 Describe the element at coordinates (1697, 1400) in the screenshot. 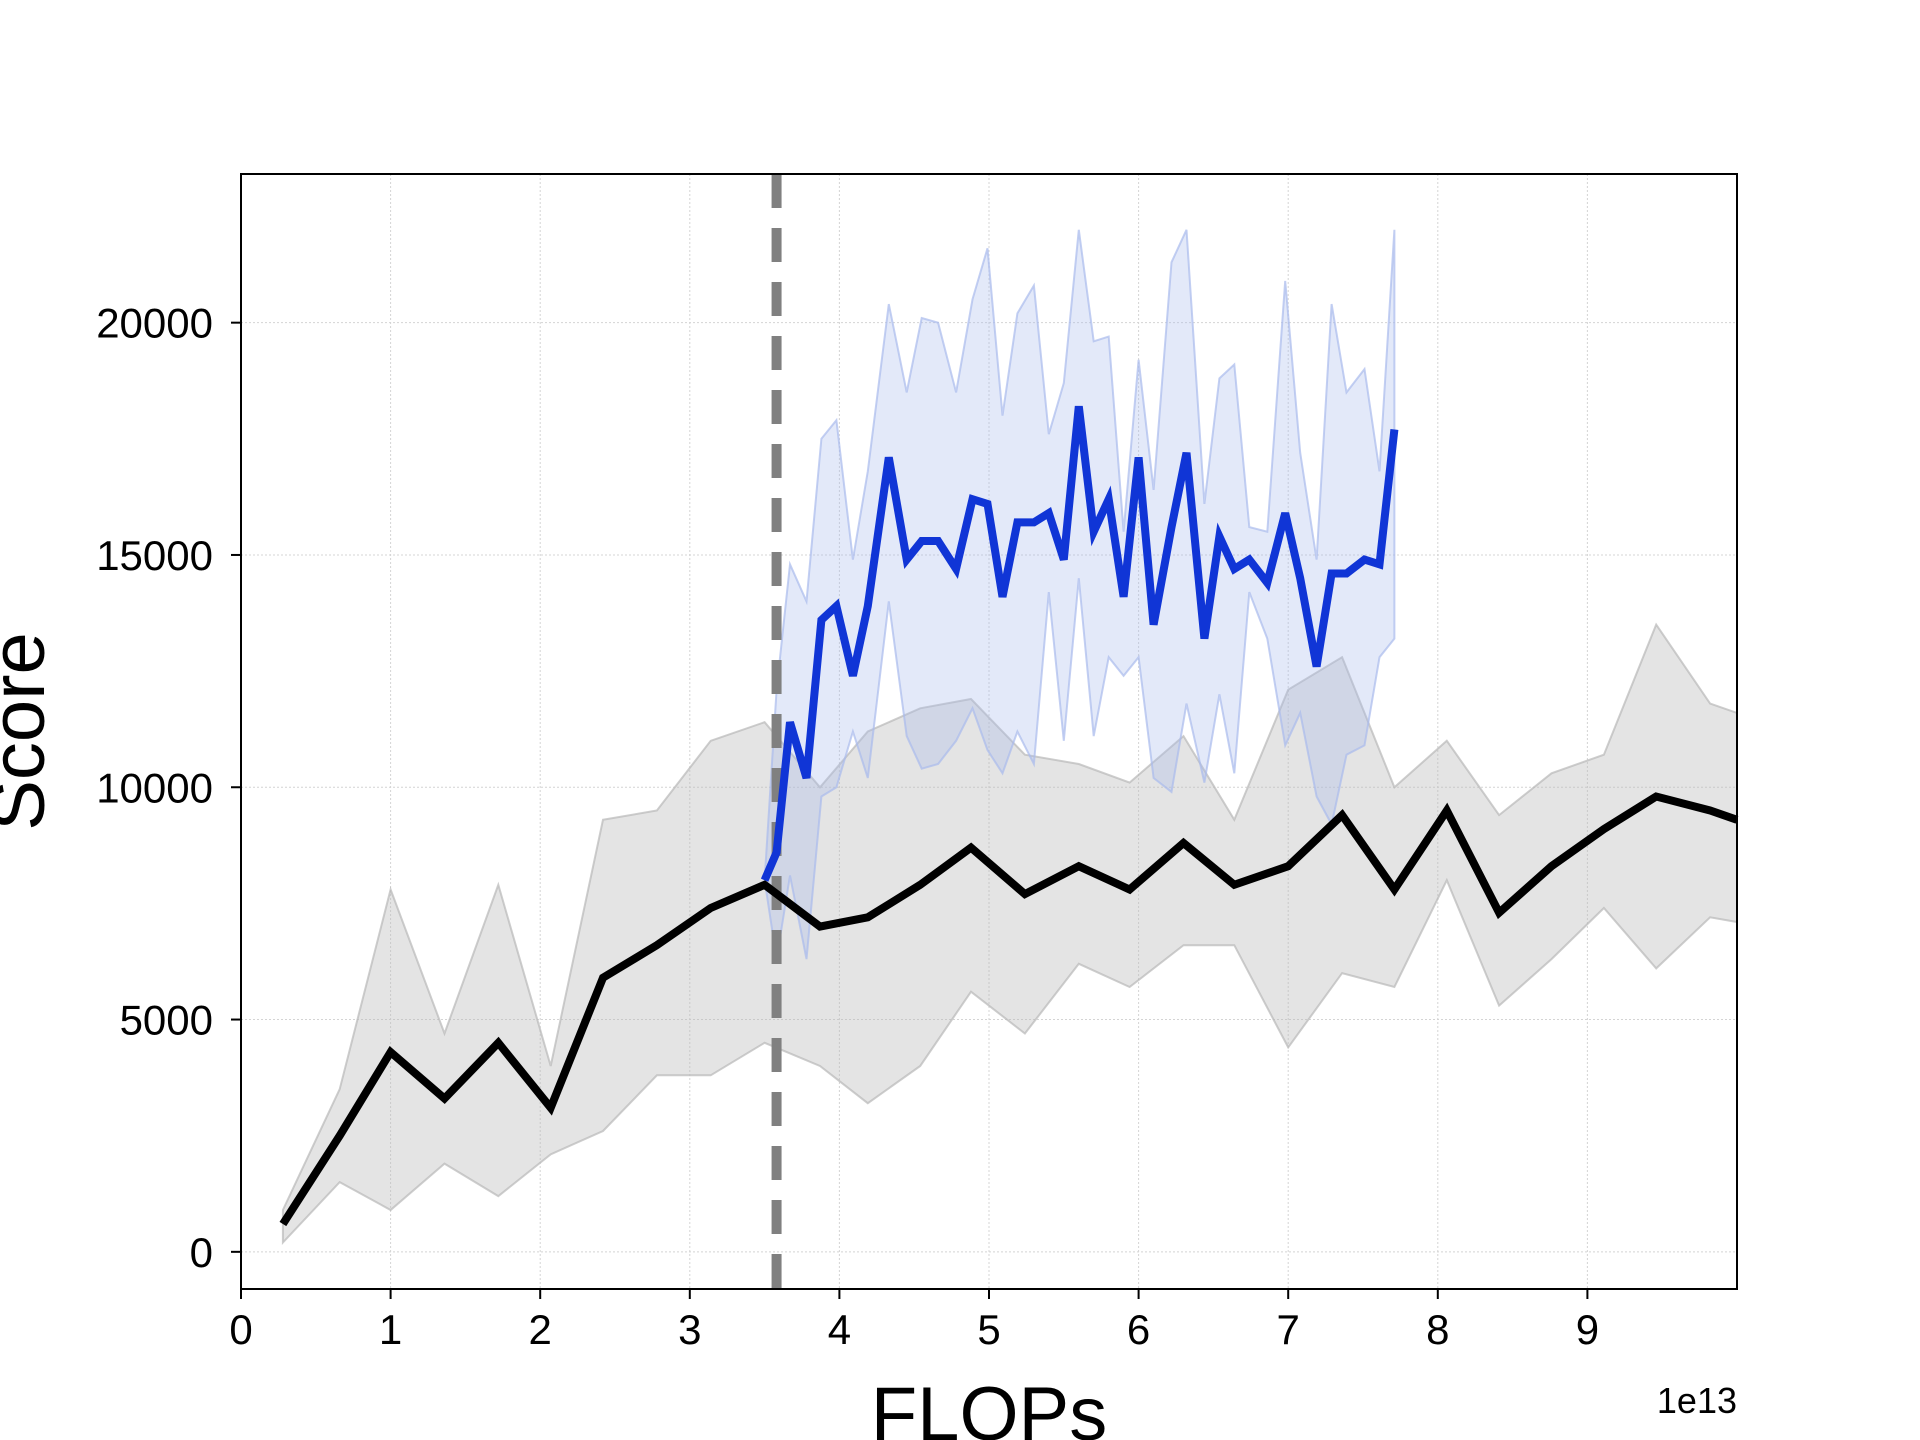

I see `x-axis-offset-label: 1e13` at that location.